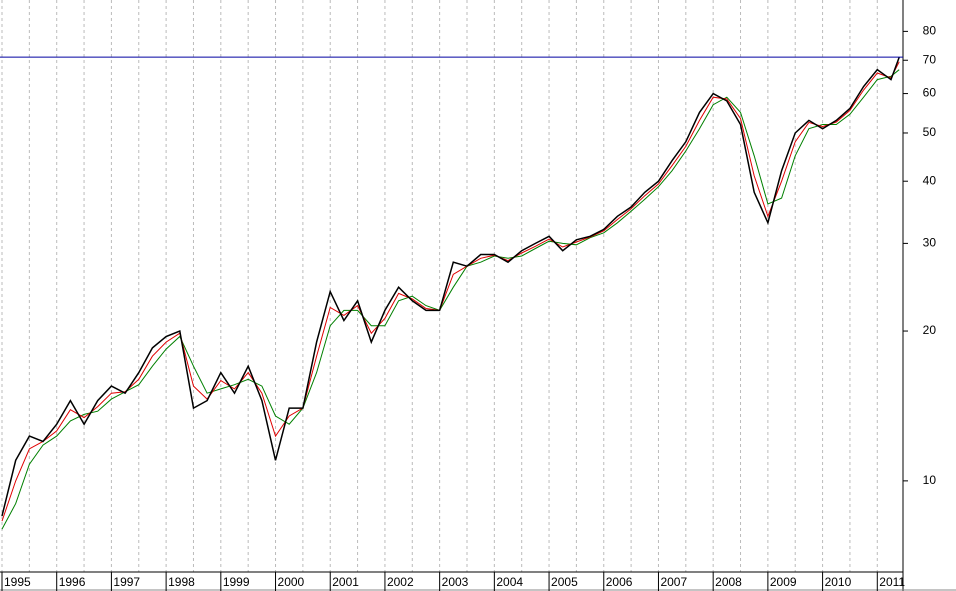  Describe the element at coordinates (345, 582) in the screenshot. I see `x-tick-label: 2001` at that location.